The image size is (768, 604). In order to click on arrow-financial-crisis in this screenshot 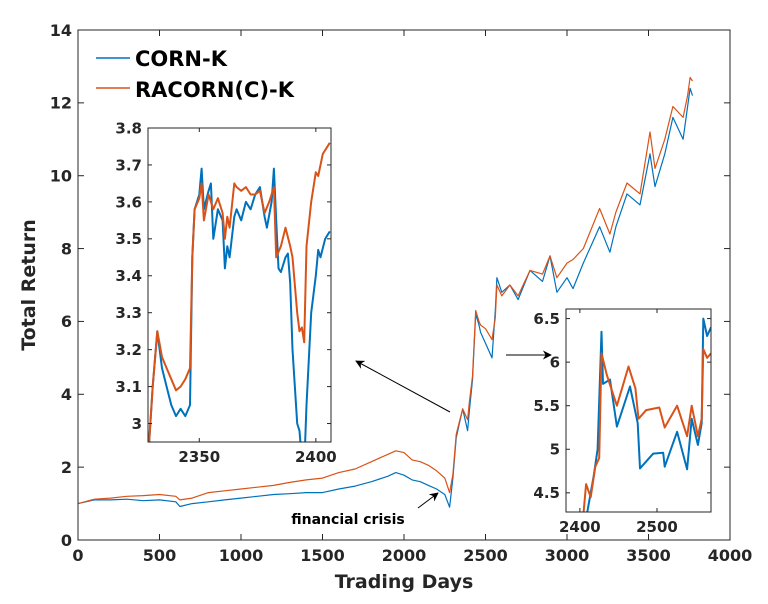, I will do `click(428, 500)`.